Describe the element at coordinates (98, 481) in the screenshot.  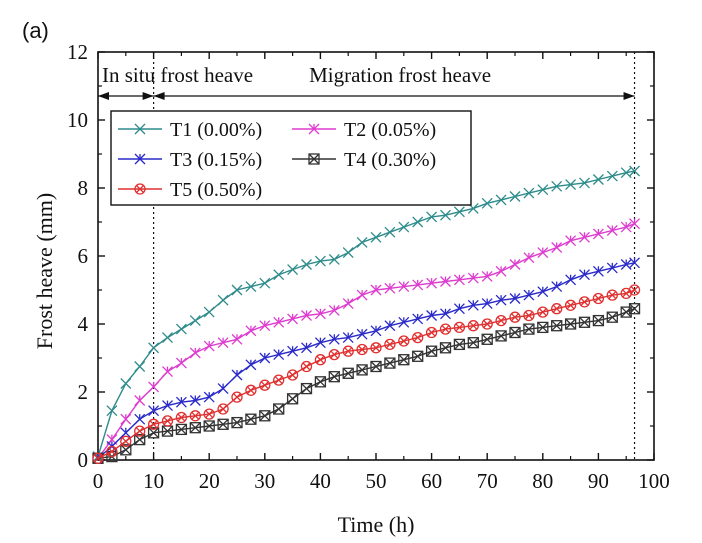
I see `x-tick-label: 0` at that location.